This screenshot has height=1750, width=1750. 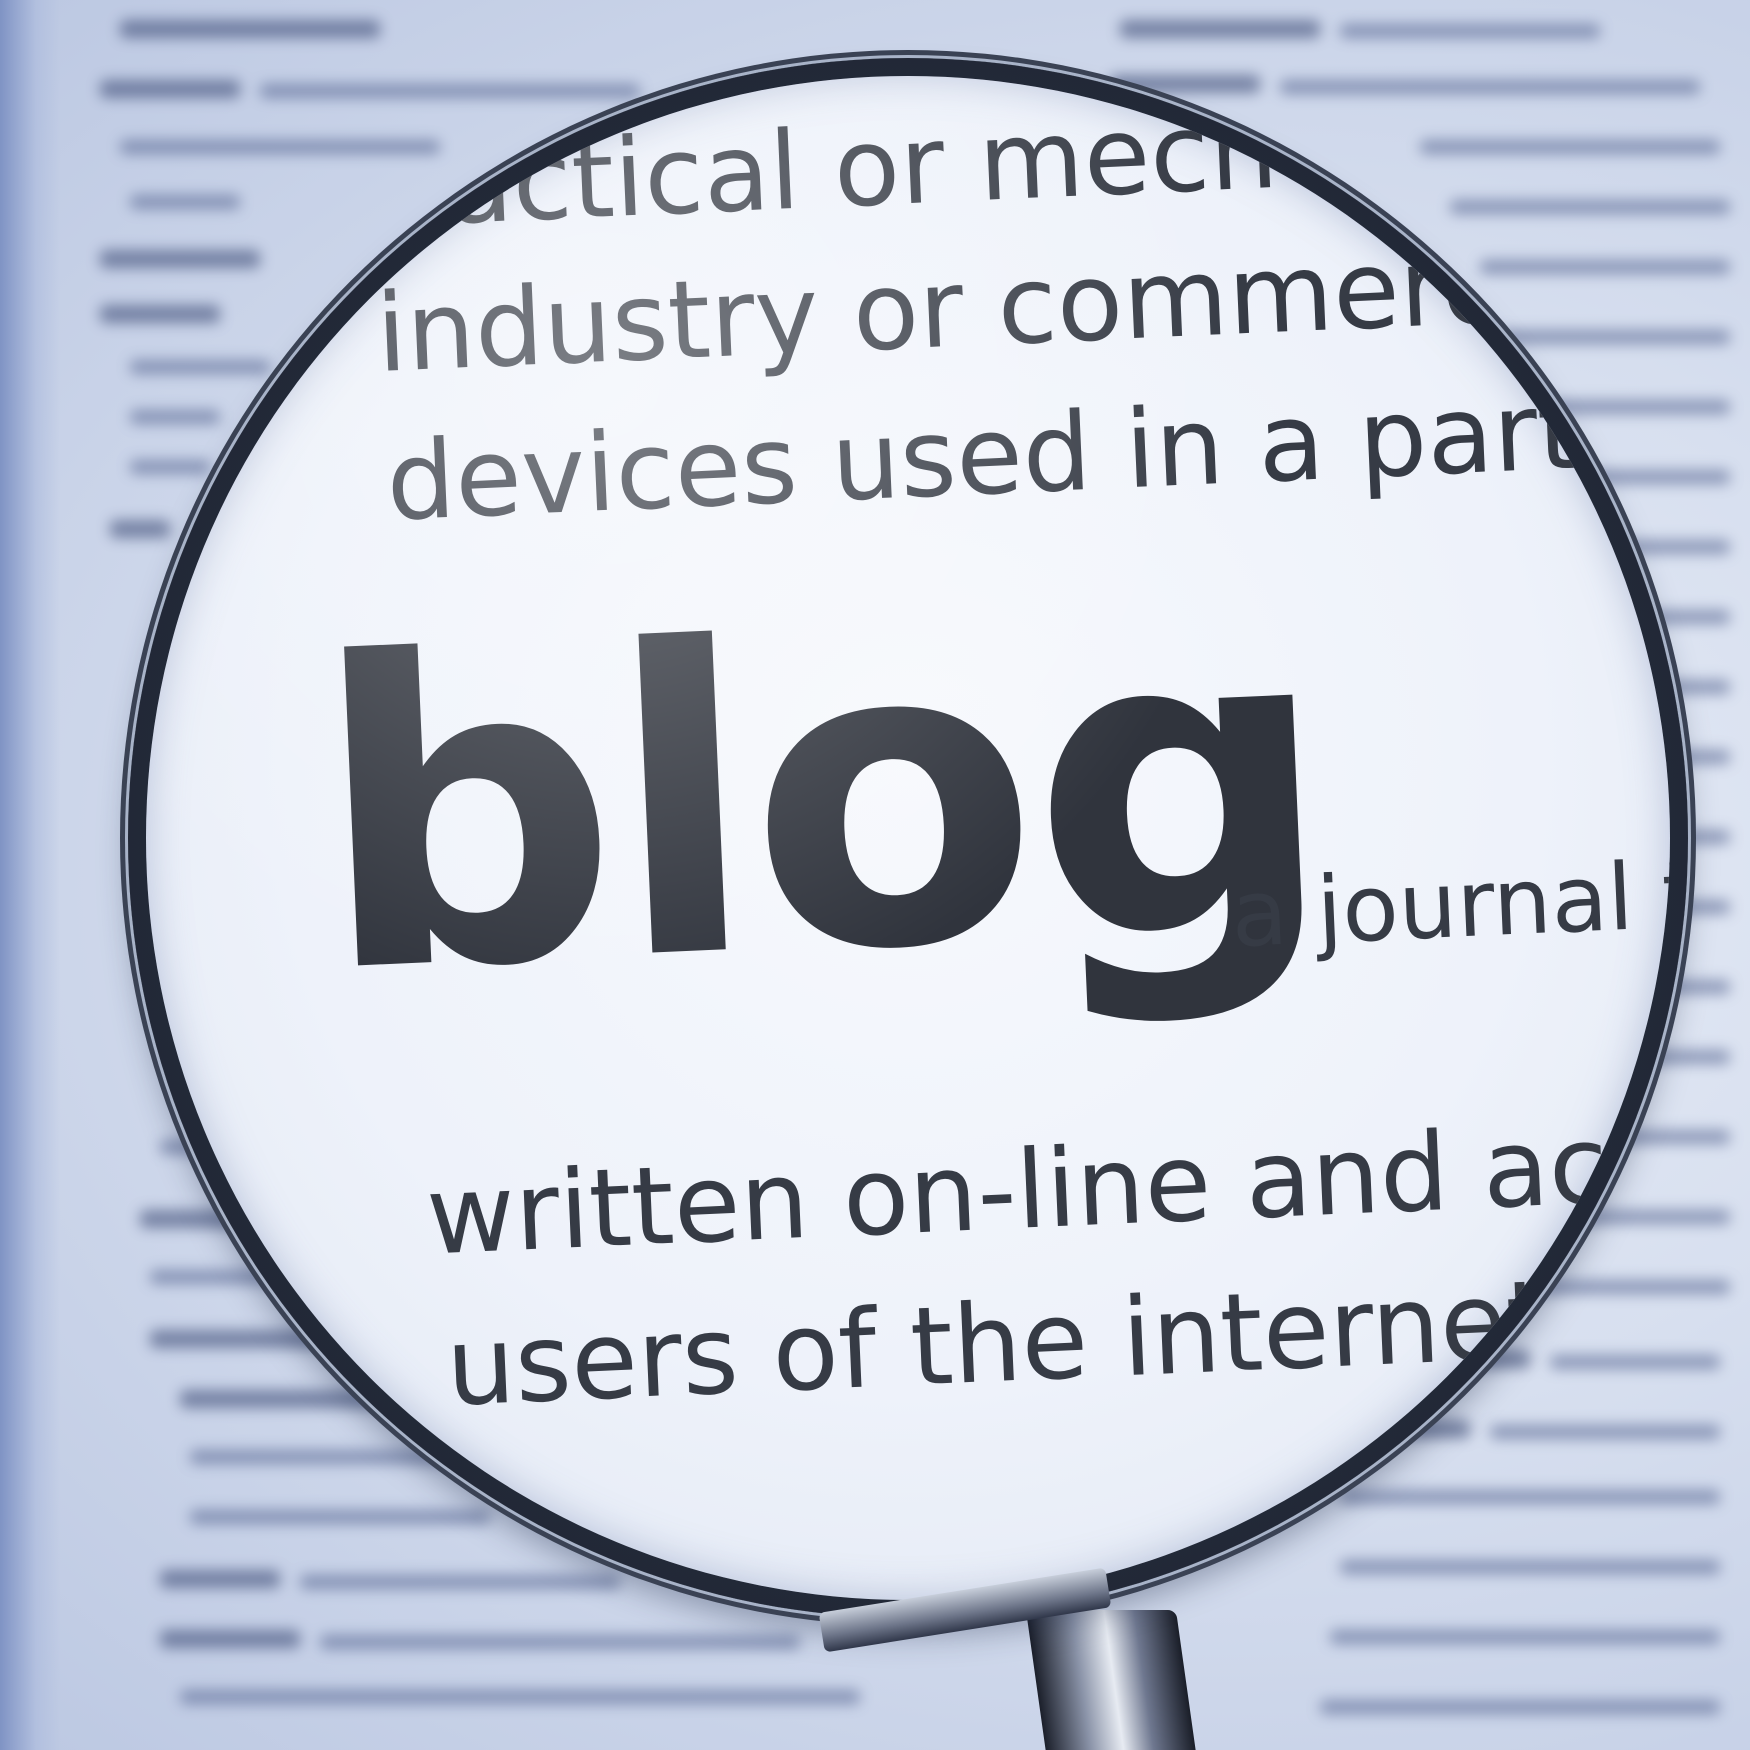 I want to click on lens-text-line: industry or commerce, so click(x=971, y=308).